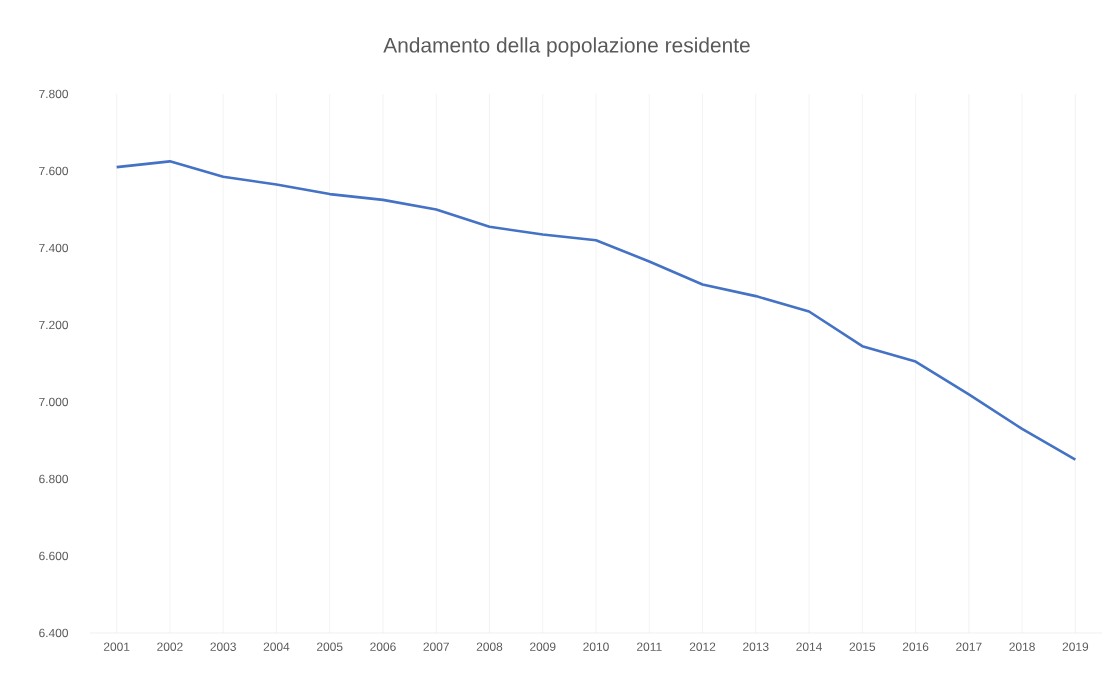 Image resolution: width=1114 pixels, height=679 pixels. I want to click on x-tick-label: 2016, so click(915, 646).